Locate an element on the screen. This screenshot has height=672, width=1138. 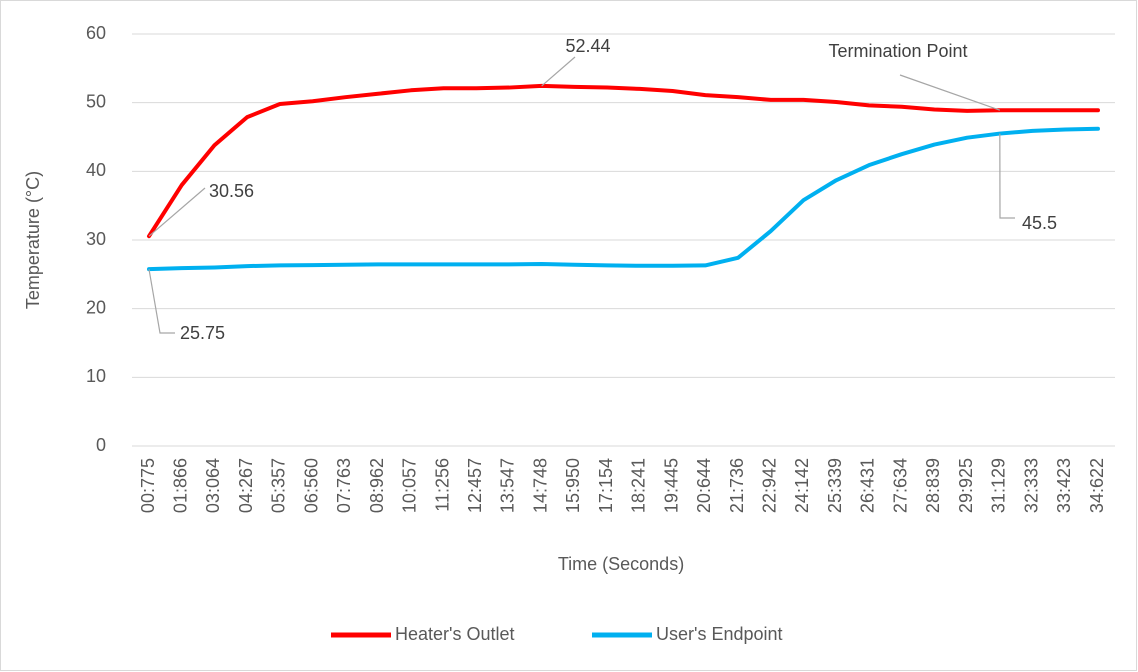
x-tick-label: 10:057 is located at coordinates (410, 485).